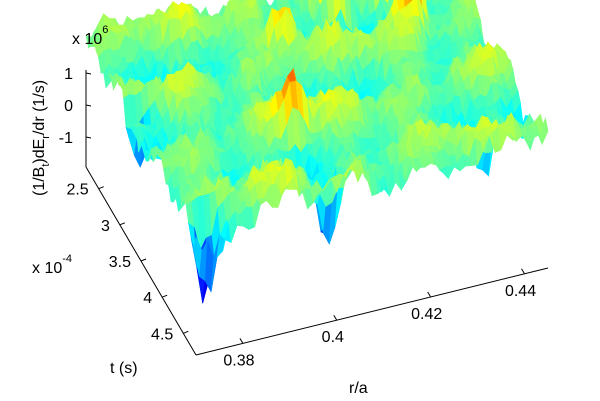 This screenshot has width=600, height=401. What do you see at coordinates (124, 368) in the screenshot?
I see `t-axis-label: t (s)` at bounding box center [124, 368].